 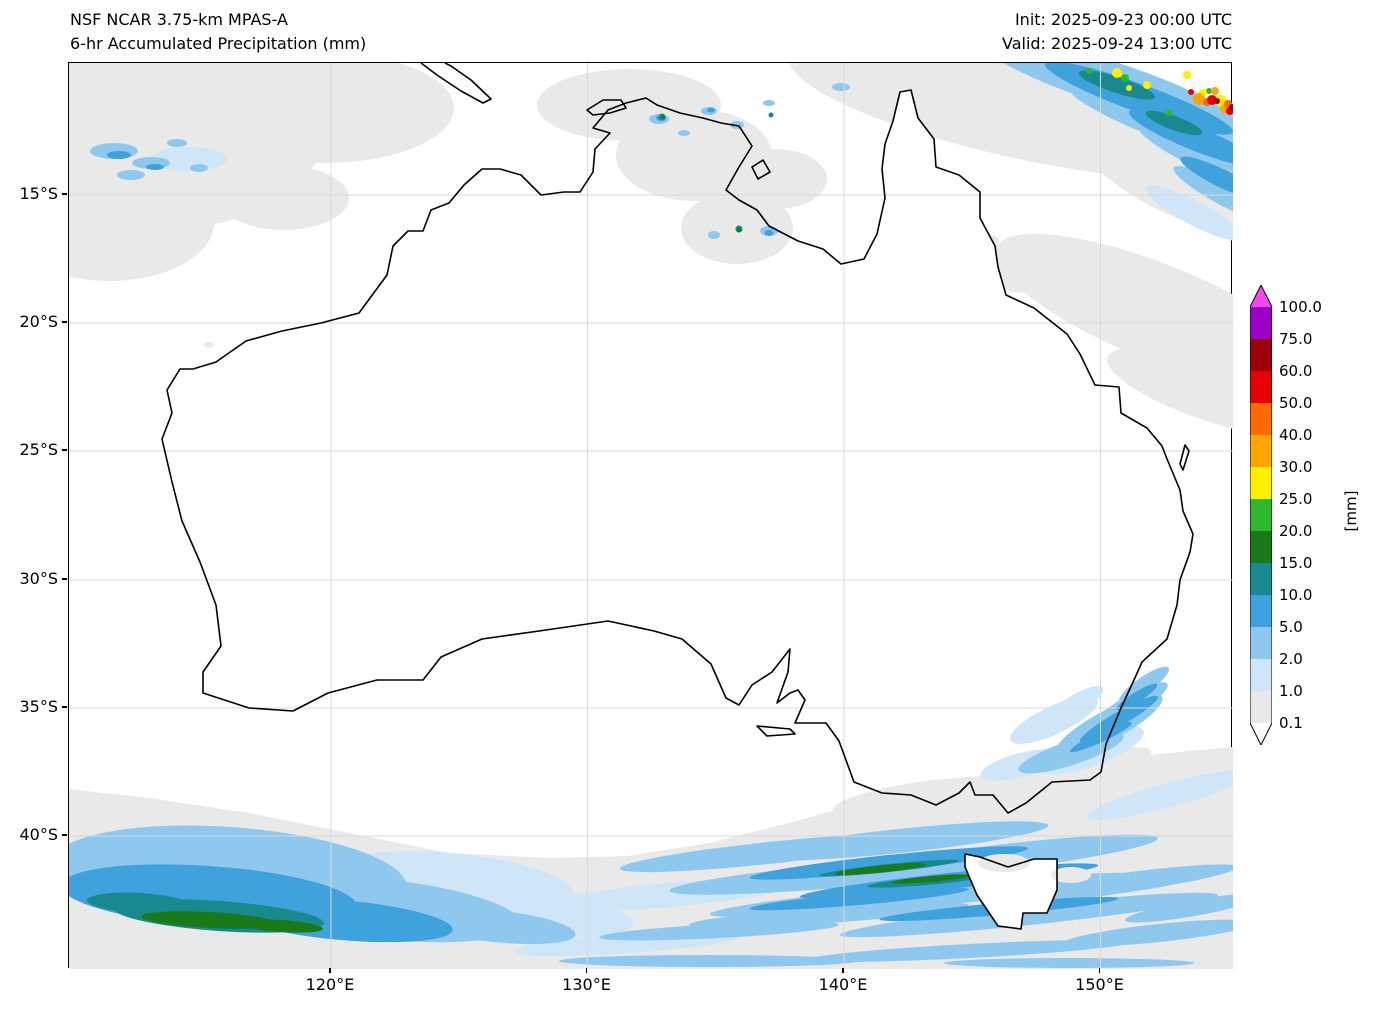 I want to click on colorbar-svg, so click(x=1261, y=515).